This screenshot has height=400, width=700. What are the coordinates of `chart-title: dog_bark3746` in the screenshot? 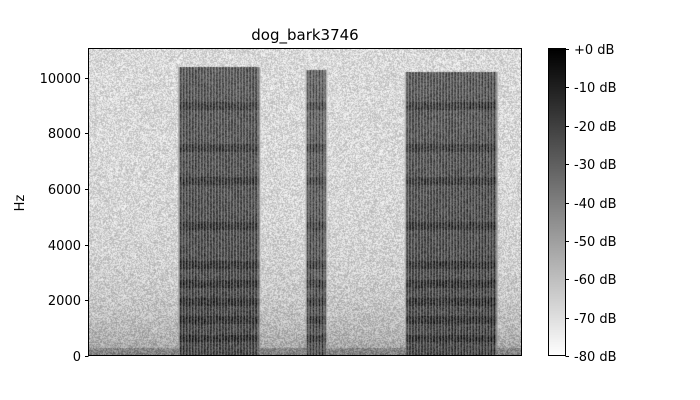 It's located at (304, 35).